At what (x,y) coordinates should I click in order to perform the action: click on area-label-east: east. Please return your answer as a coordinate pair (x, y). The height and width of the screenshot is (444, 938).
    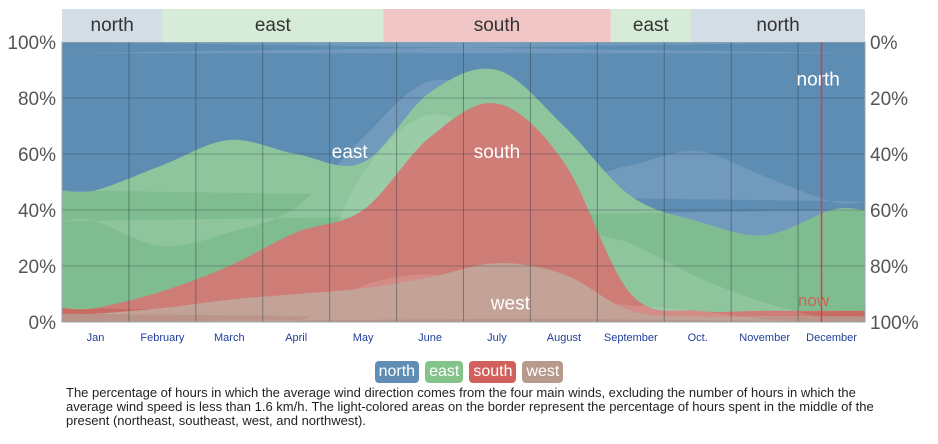
    Looking at the image, I should click on (350, 152).